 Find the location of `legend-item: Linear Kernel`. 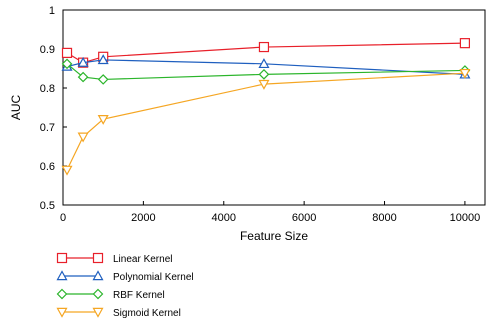

legend-item: Linear Kernel is located at coordinates (114, 258).